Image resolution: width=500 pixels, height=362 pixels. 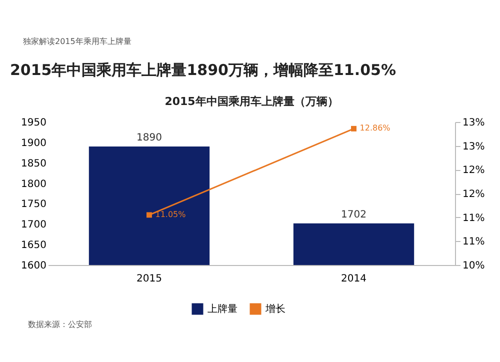 What do you see at coordinates (375, 128) in the screenshot?
I see `data-label: 12.86%` at bounding box center [375, 128].